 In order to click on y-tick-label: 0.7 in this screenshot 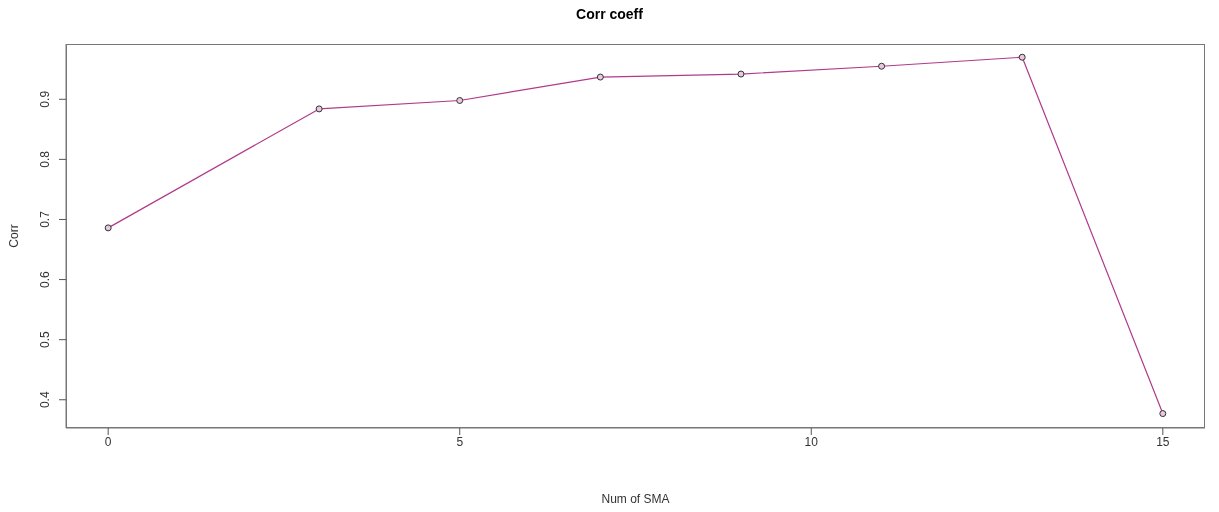, I will do `click(45, 219)`.